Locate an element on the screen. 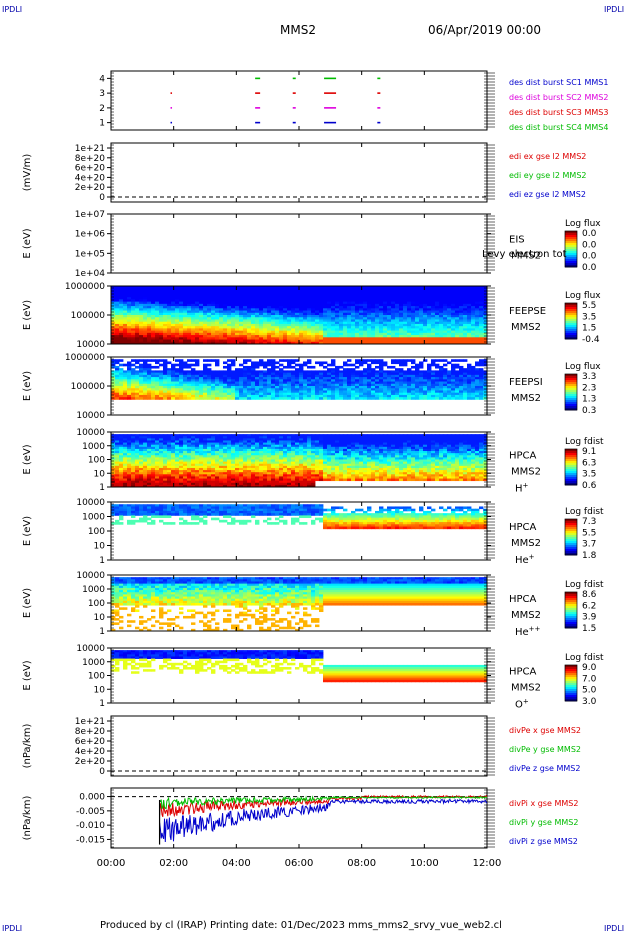  divpe-ylabel: (nPa/km) is located at coordinates (27, 746).